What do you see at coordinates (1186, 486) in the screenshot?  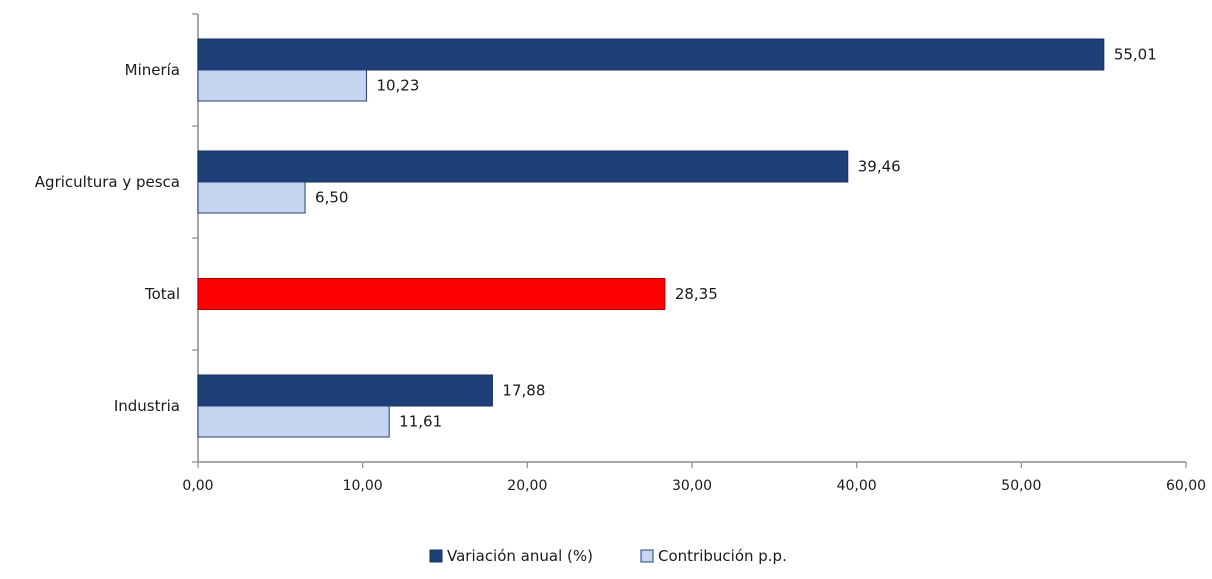 I see `x-tick-label: 60,00` at bounding box center [1186, 486].